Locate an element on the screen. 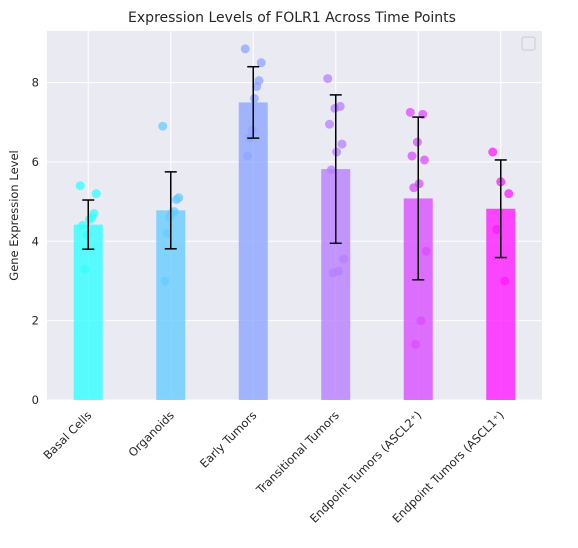  x-tick-label: Transitional Tumors is located at coordinates (297, 452).